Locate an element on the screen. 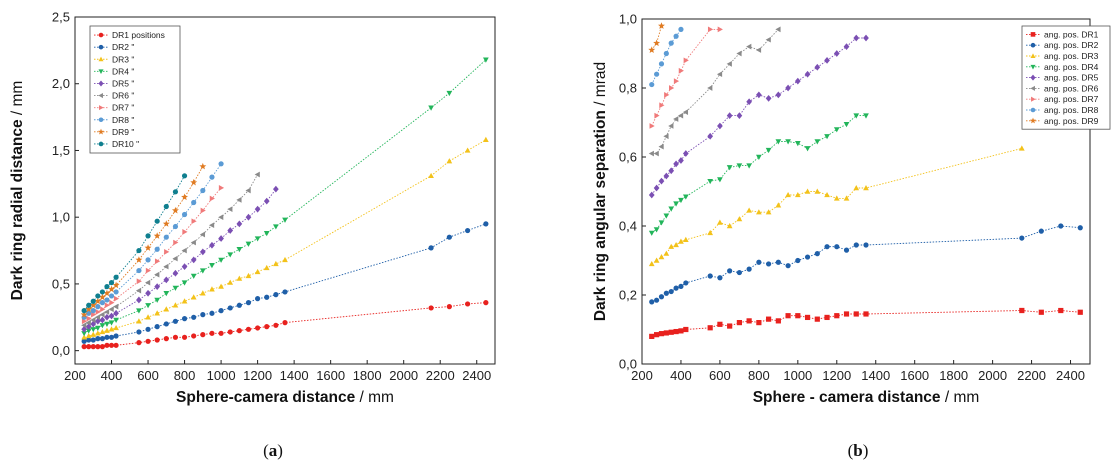 The image size is (1115, 464). x-axis-label: Sphere-camera distance / mm is located at coordinates (285, 397).